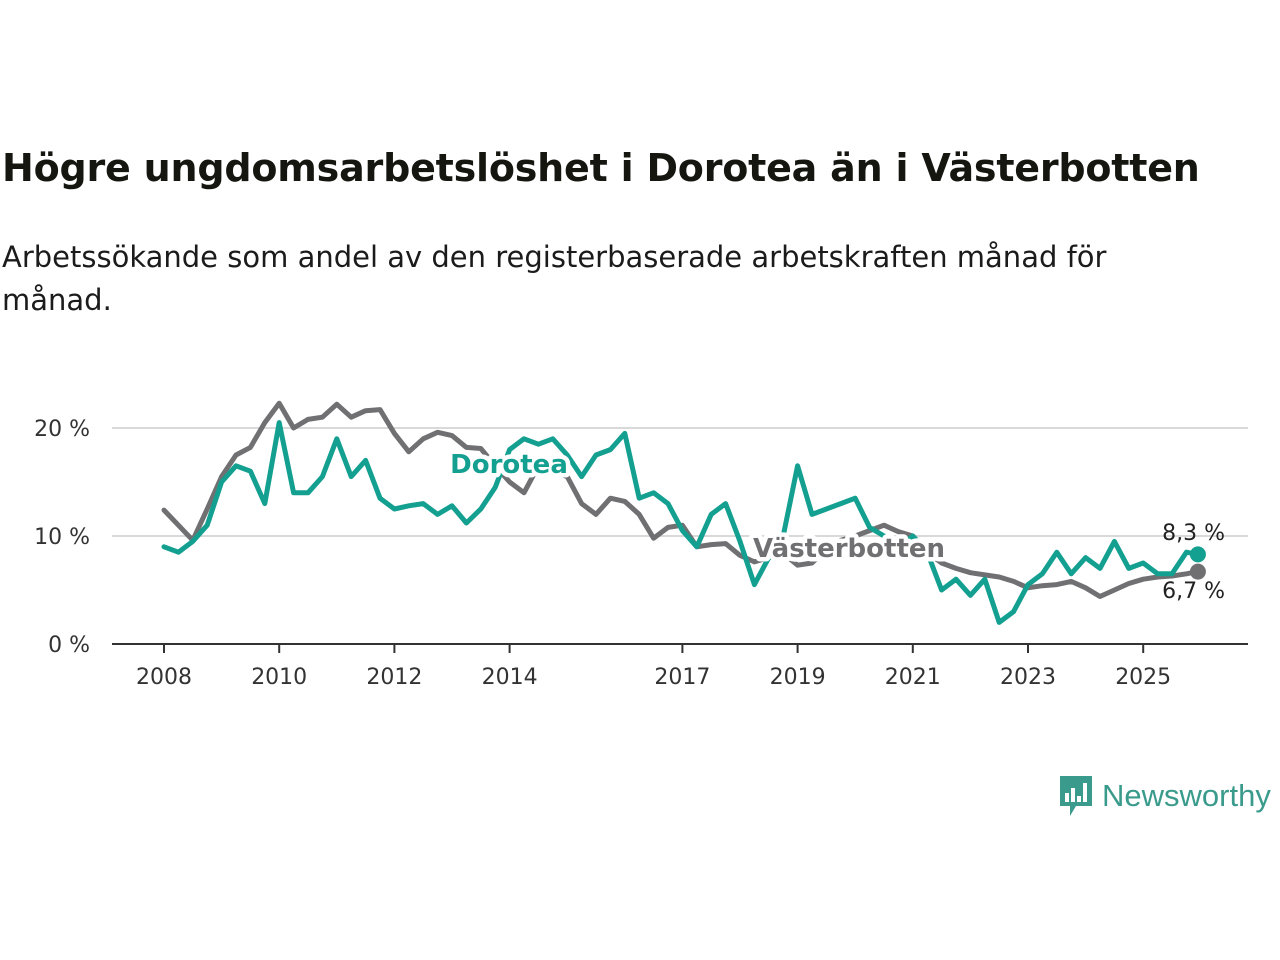 This screenshot has height=960, width=1280. I want to click on line-label-dorotea-halo: Dorotea, so click(509, 465).